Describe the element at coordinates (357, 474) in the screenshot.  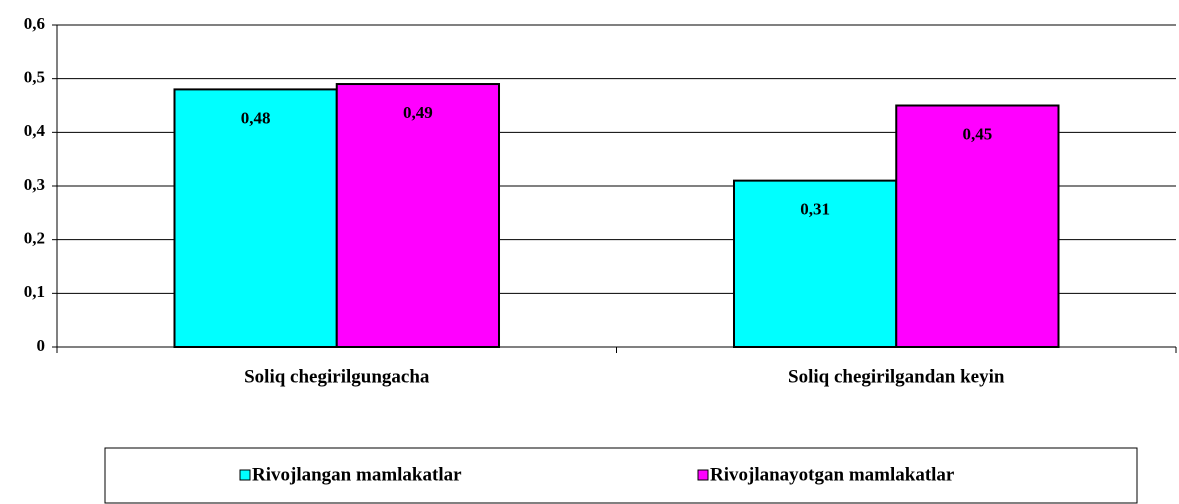
I see `legend-label: Rivojlangan mamlakatlar` at that location.